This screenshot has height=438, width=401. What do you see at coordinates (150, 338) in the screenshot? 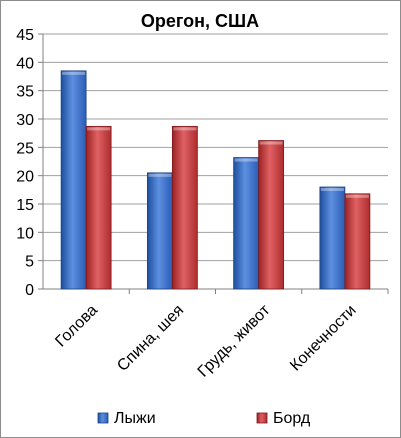
I see `category-label: Спина, шея` at bounding box center [150, 338].